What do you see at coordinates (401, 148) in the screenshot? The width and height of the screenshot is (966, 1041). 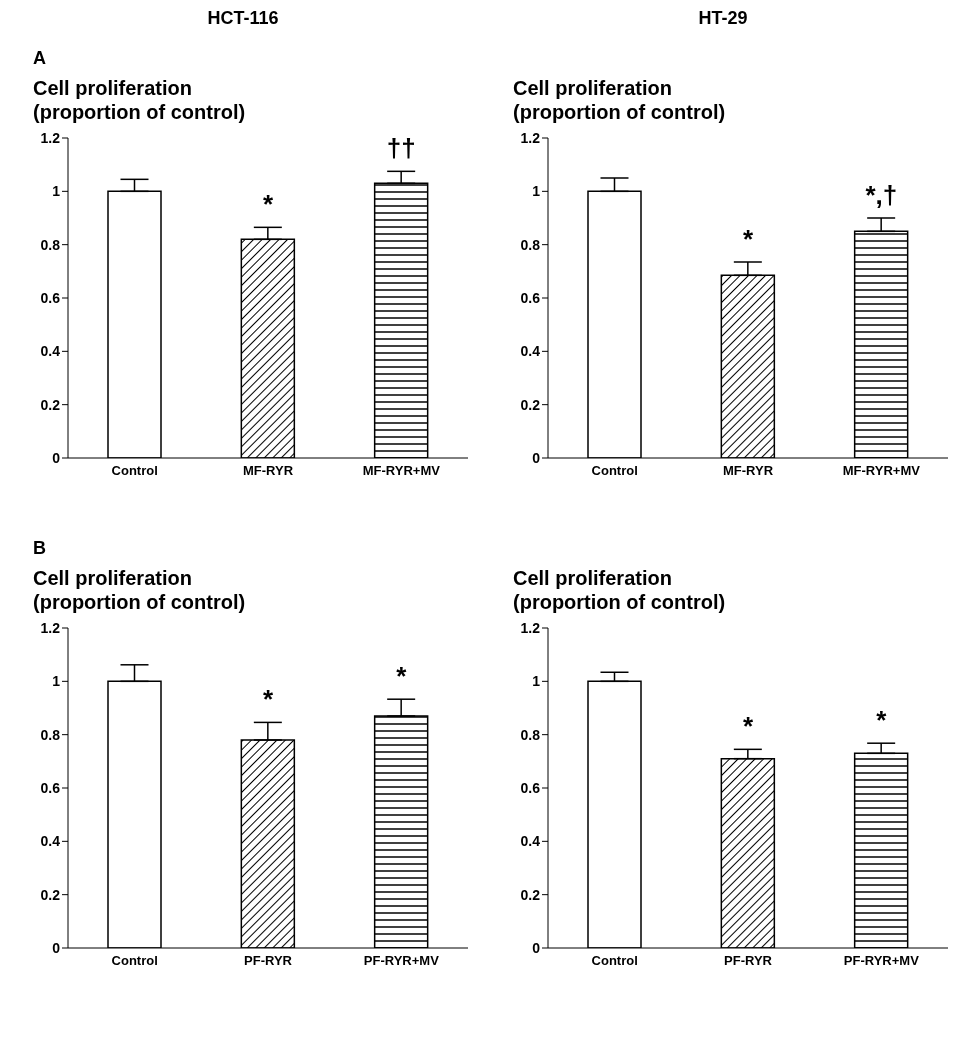 I see `annotation: ††` at bounding box center [401, 148].